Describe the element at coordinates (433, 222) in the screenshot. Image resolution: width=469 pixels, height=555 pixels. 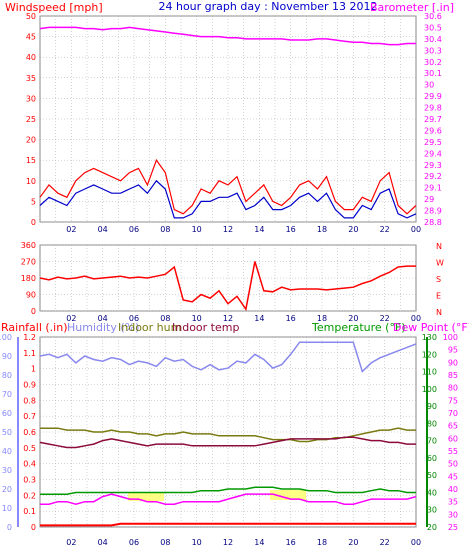
I see `barometer-tick: 28.8` at that location.